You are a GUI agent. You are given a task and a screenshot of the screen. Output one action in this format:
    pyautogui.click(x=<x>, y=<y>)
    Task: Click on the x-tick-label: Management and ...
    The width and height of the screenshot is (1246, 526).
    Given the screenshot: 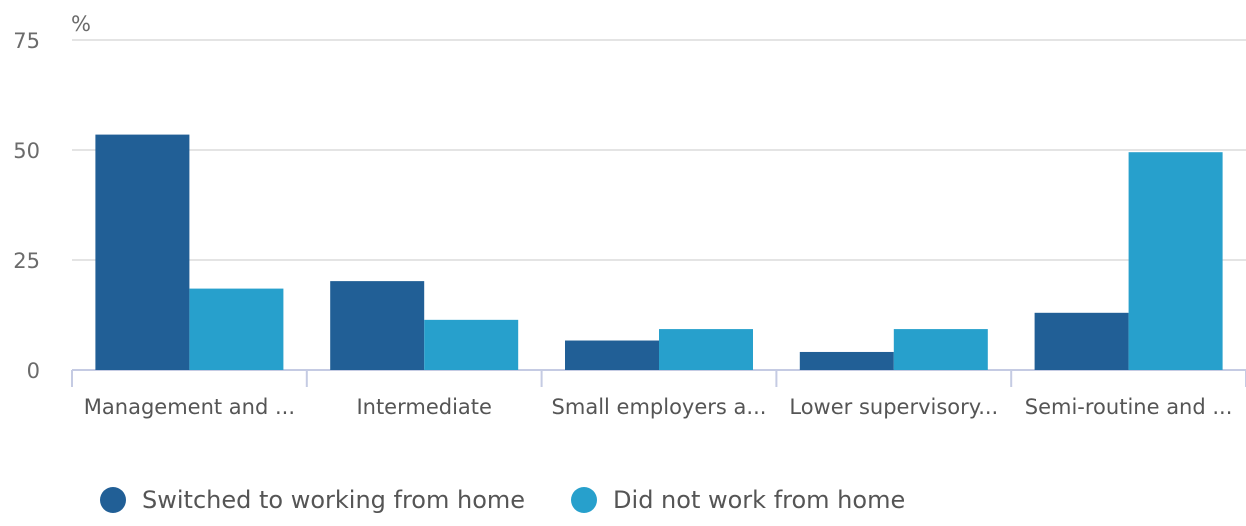 What is the action you would take?
    pyautogui.click(x=189, y=407)
    